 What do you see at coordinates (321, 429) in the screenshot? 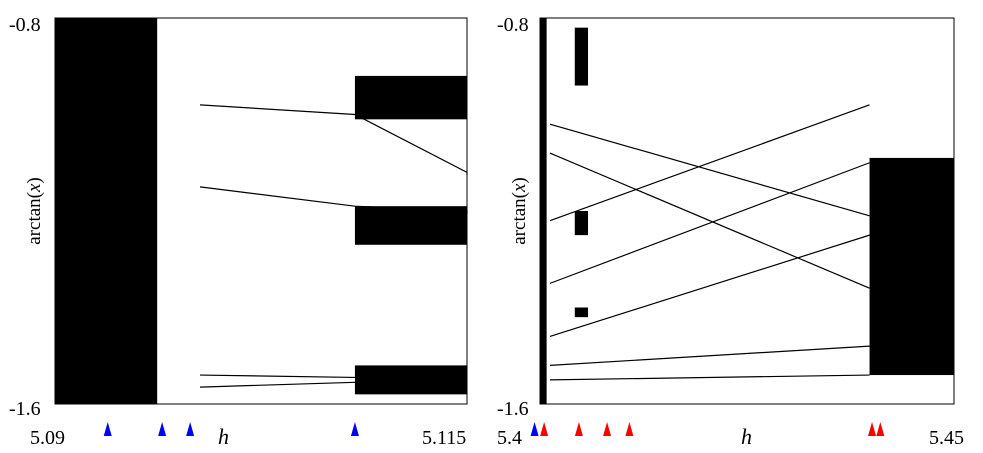
I see `left-marker-group` at bounding box center [321, 429].